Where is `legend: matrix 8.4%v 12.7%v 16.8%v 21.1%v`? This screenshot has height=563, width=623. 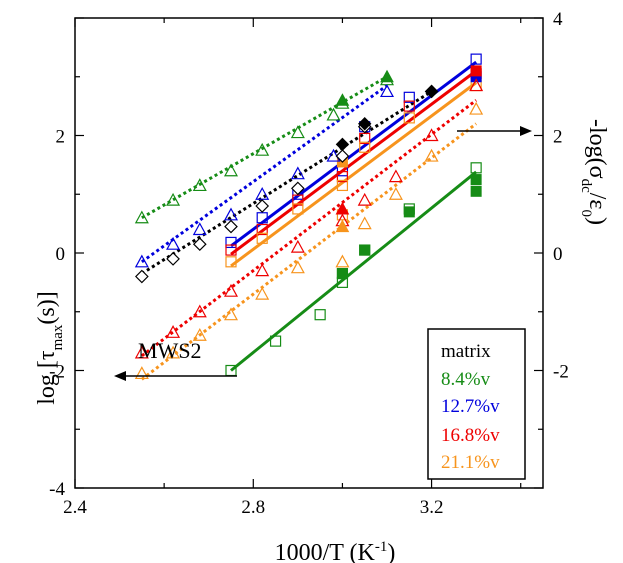
legend: matrix 8.4%v 12.7%v 16.8%v 21.1%v is located at coordinates (476, 404).